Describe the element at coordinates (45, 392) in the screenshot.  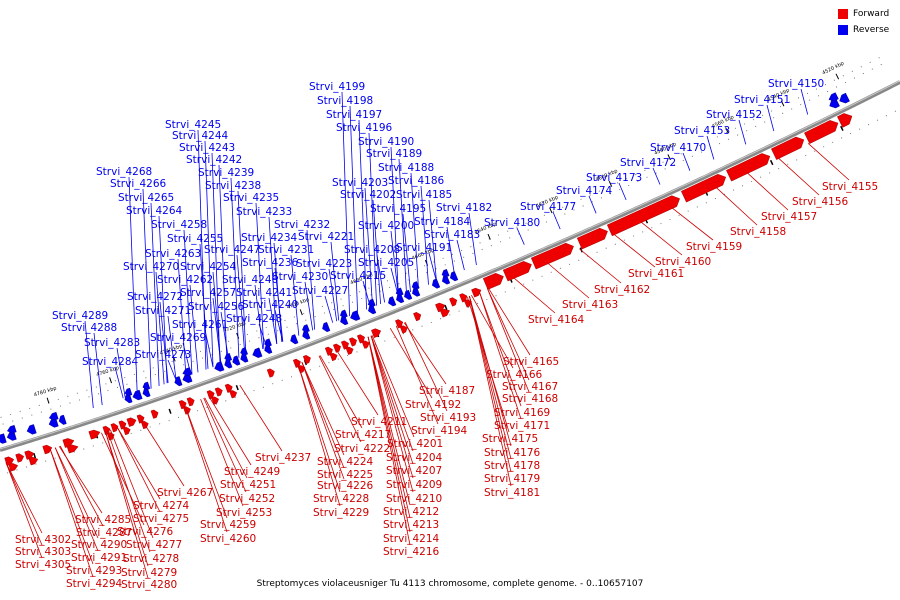
I see `scale-tick-label: 4780 kbp` at that location.